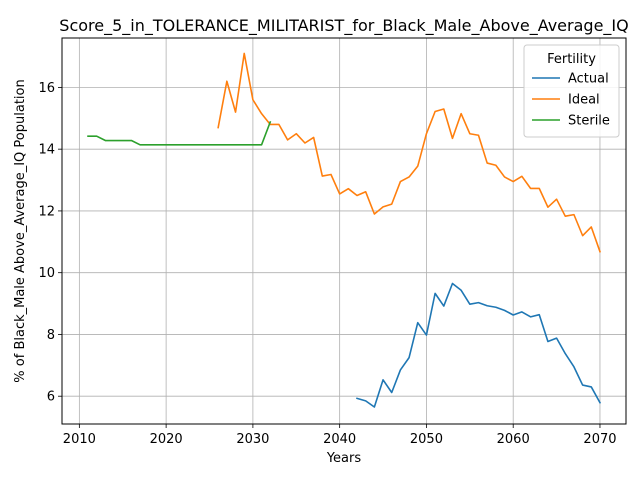  I want to click on x-tick-label: 2030, so click(252, 439).